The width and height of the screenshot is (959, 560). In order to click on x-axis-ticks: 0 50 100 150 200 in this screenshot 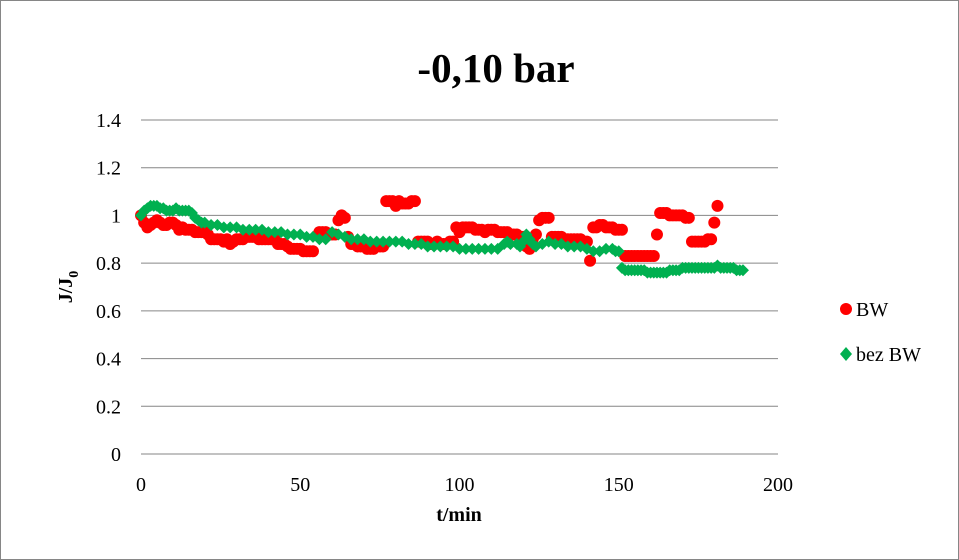, I will do `click(464, 485)`.